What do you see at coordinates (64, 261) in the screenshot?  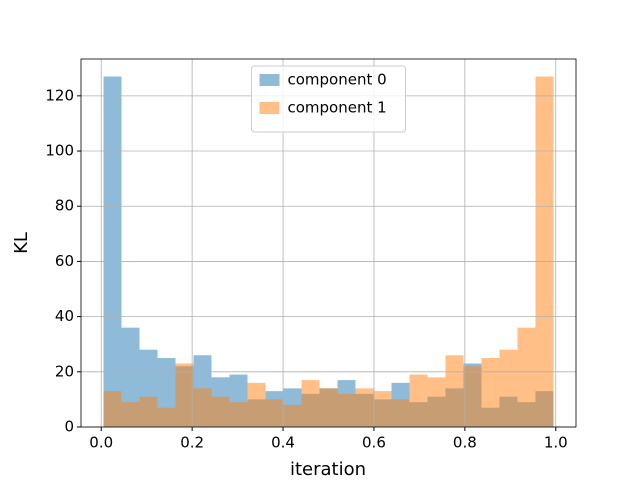 I see `y-tick-label: 60` at bounding box center [64, 261].